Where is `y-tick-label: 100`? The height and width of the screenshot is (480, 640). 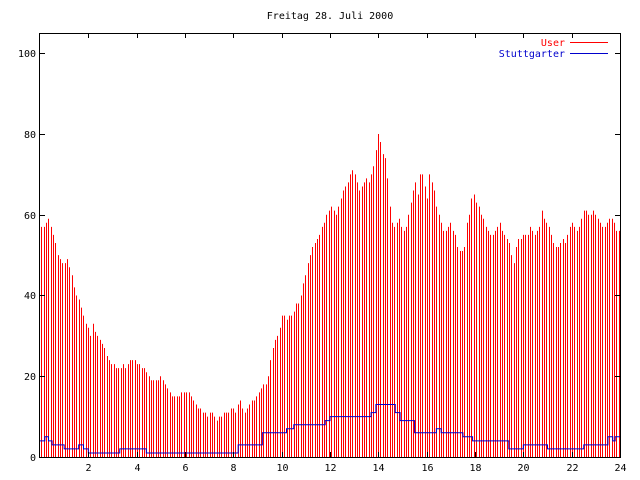 y-tick-label: 100 is located at coordinates (27, 54).